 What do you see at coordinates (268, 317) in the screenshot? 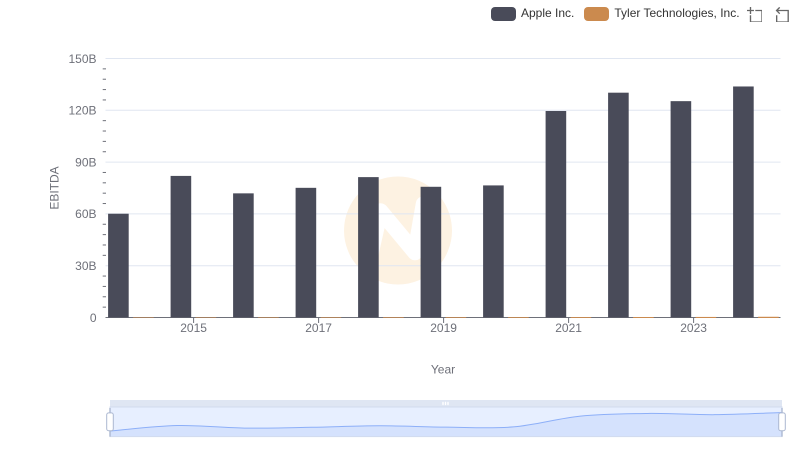
I see `bar-tyler-2016` at bounding box center [268, 317].